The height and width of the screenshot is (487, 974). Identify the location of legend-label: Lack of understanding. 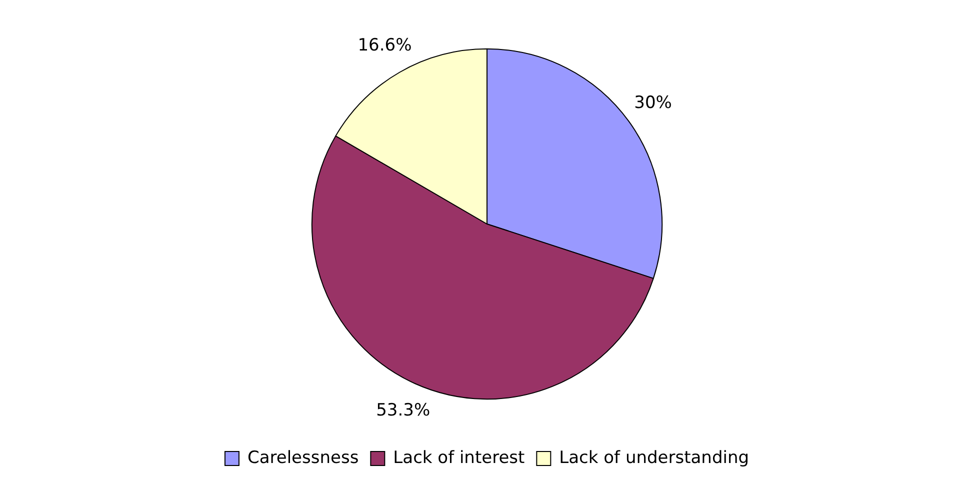
(654, 458).